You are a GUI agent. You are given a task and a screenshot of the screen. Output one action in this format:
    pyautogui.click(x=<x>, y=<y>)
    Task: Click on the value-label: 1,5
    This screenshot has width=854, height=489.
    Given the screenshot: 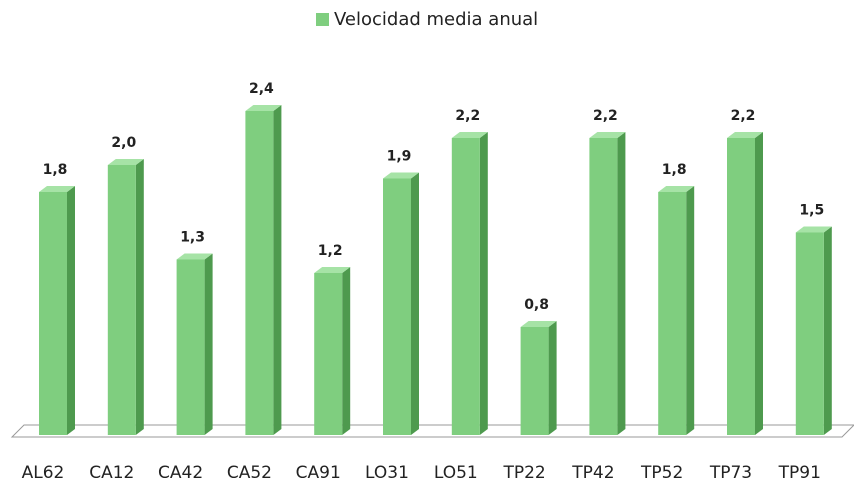 What is the action you would take?
    pyautogui.click(x=811, y=211)
    